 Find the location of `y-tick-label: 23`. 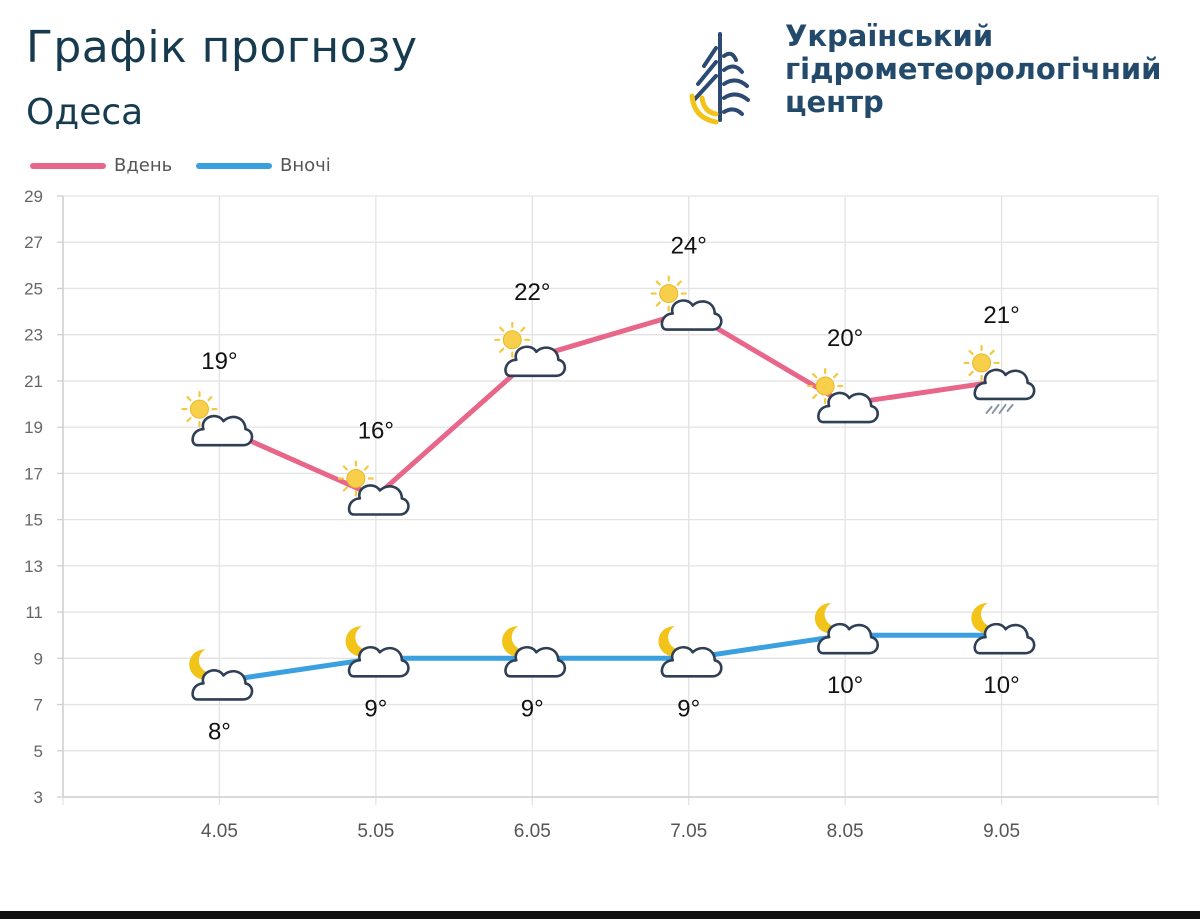

y-tick-label: 23 is located at coordinates (33, 335).